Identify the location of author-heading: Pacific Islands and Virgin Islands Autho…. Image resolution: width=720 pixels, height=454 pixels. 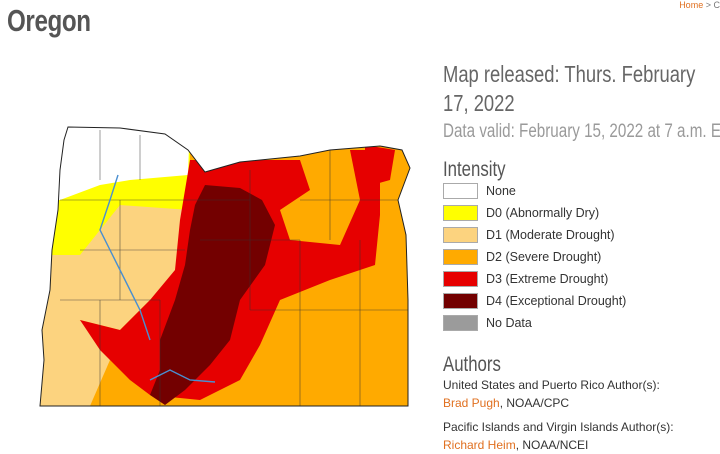
(558, 427).